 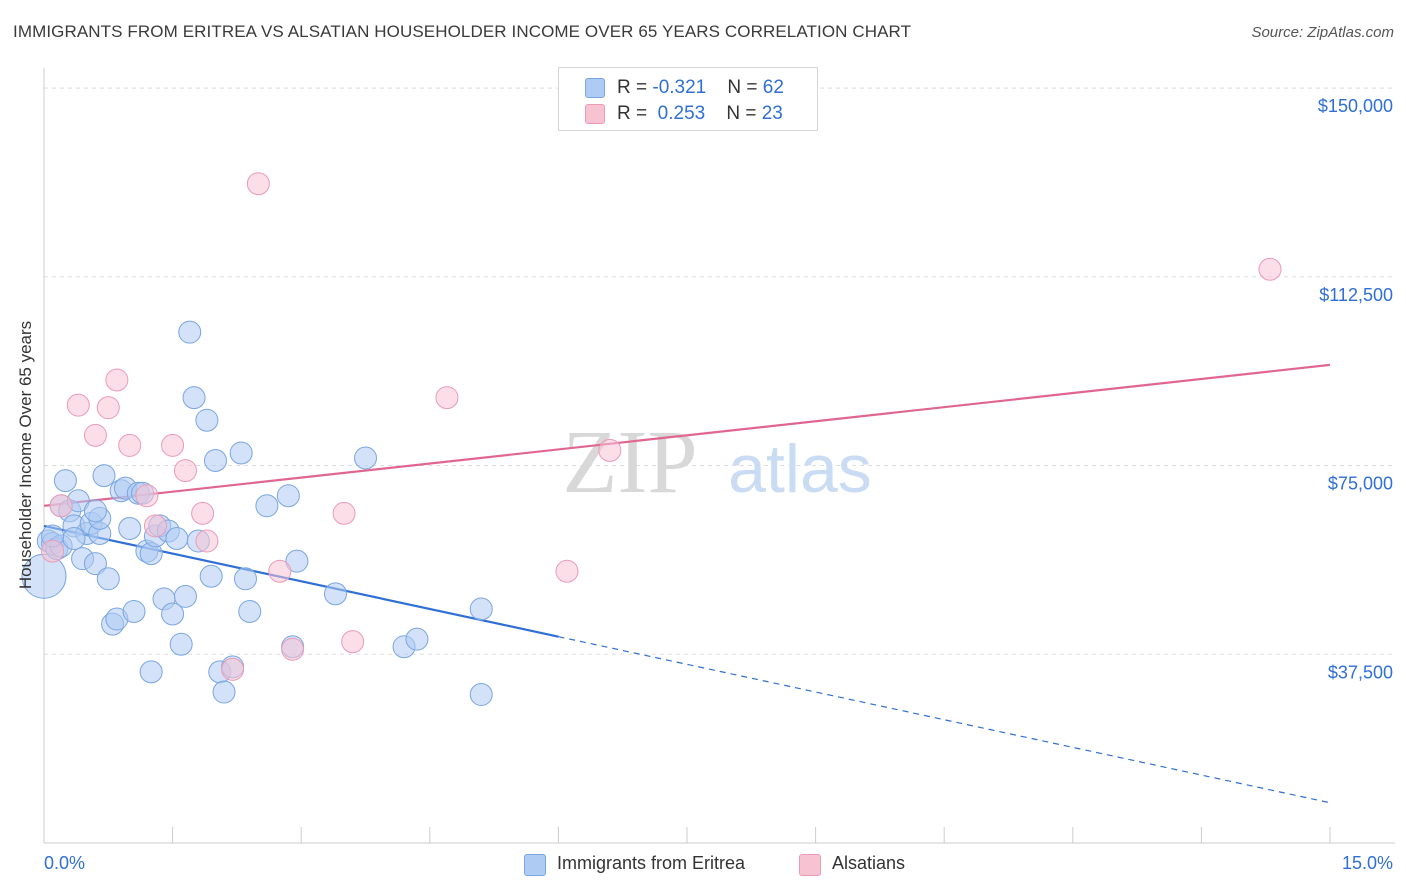 I want to click on watermark-zip: ZIP, so click(x=630, y=462).